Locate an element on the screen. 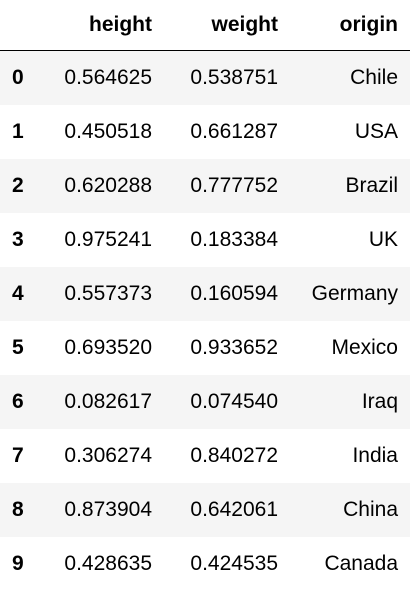 The width and height of the screenshot is (410, 591). cell-height: 0.428635 is located at coordinates (108, 563).